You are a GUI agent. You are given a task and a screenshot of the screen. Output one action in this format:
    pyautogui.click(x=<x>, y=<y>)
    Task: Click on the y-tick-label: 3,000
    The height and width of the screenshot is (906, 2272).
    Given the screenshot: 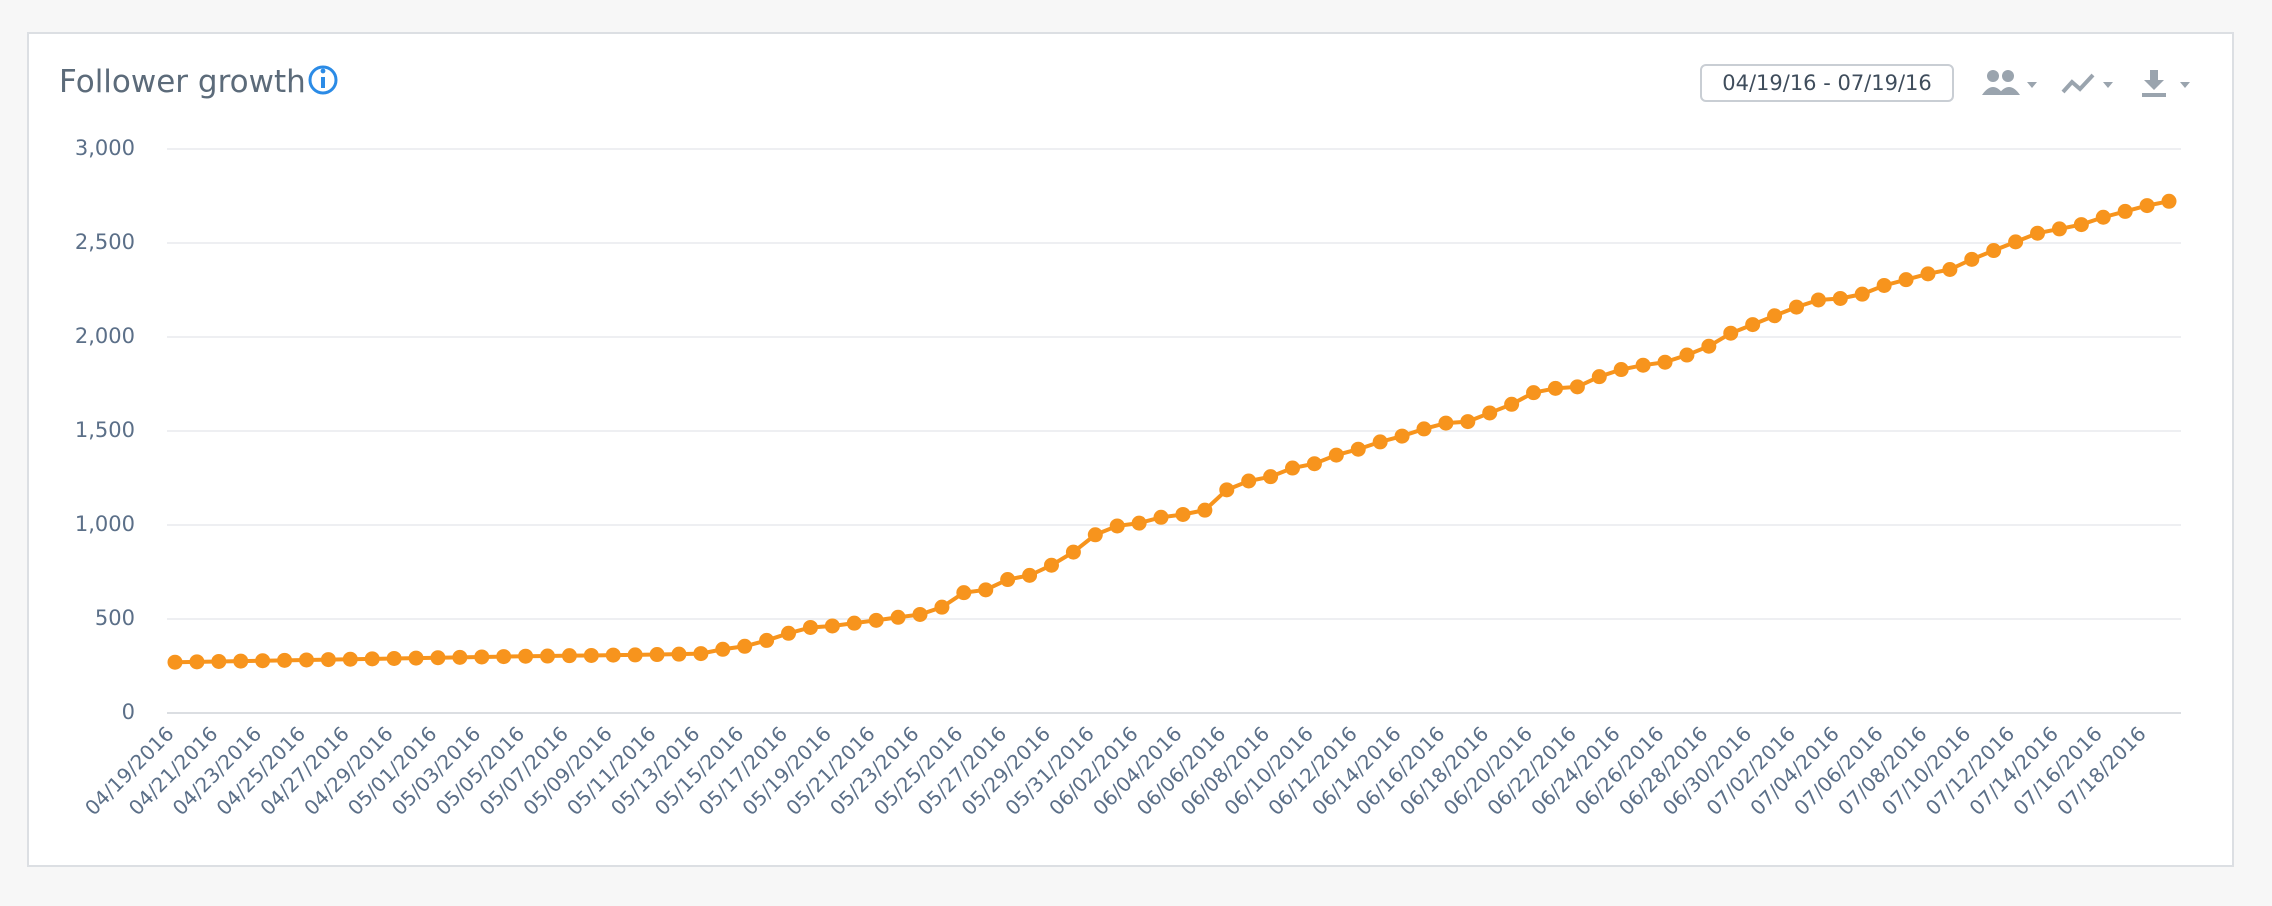 What is the action you would take?
    pyautogui.click(x=105, y=148)
    